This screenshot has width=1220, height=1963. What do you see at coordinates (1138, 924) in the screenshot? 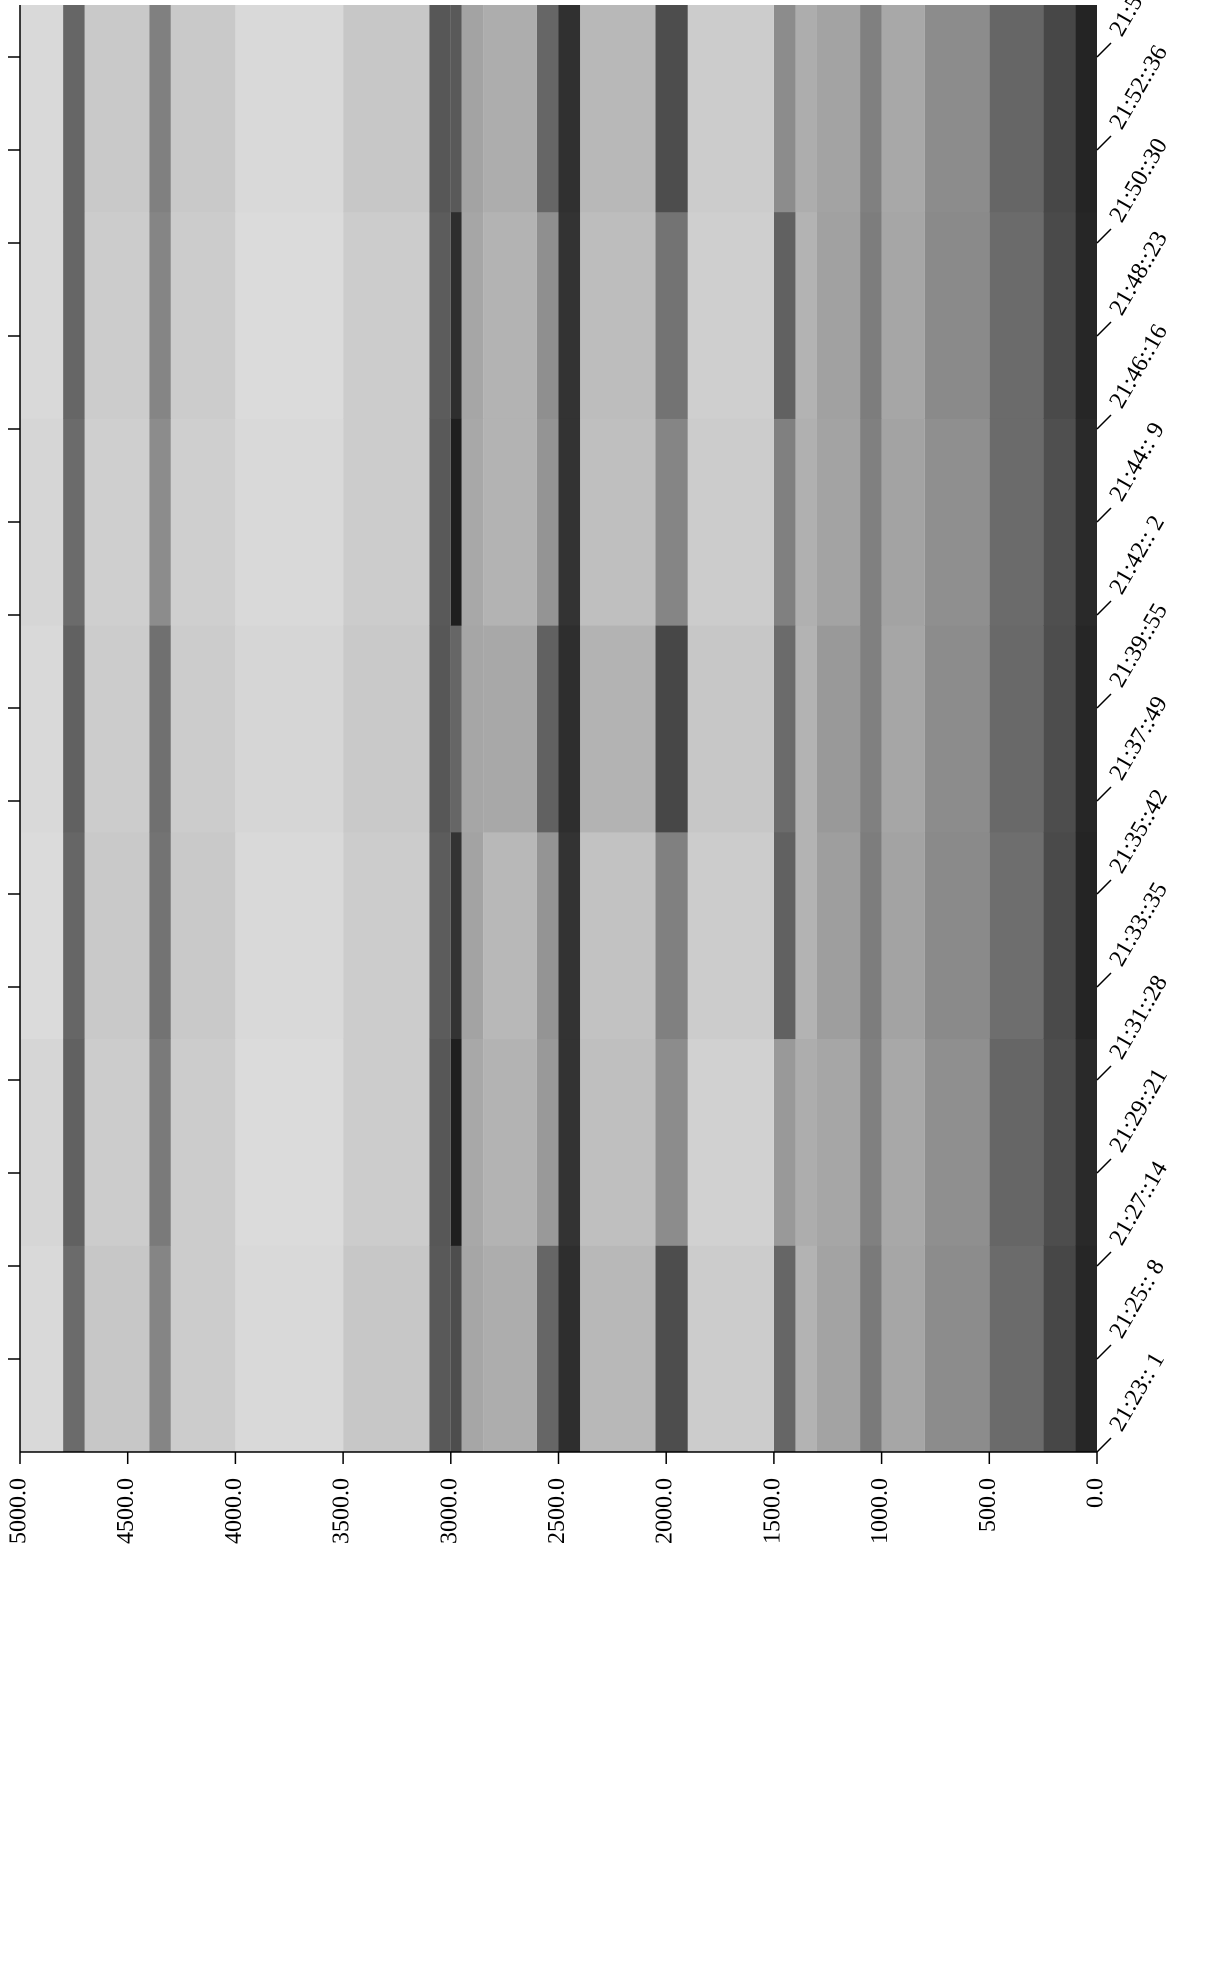
I see `y-tick-label: 21:33::35` at bounding box center [1138, 924].